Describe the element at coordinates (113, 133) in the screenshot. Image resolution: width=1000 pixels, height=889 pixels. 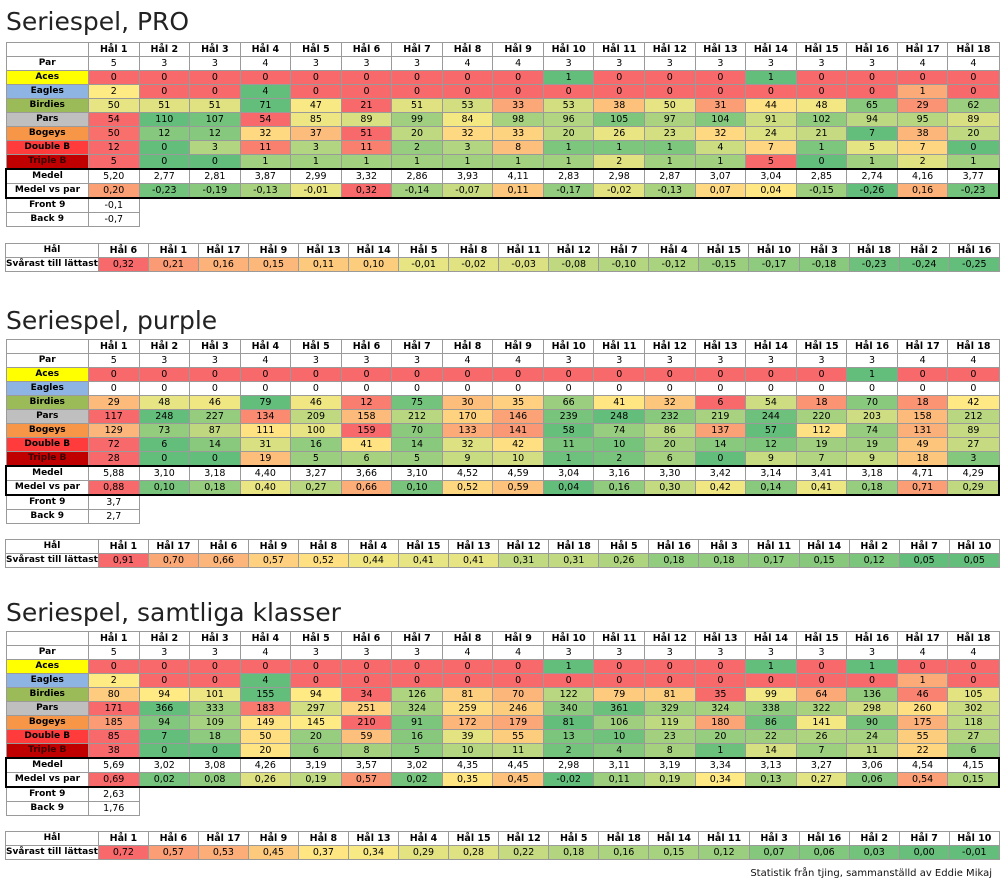
I see `value-cell: 50` at that location.